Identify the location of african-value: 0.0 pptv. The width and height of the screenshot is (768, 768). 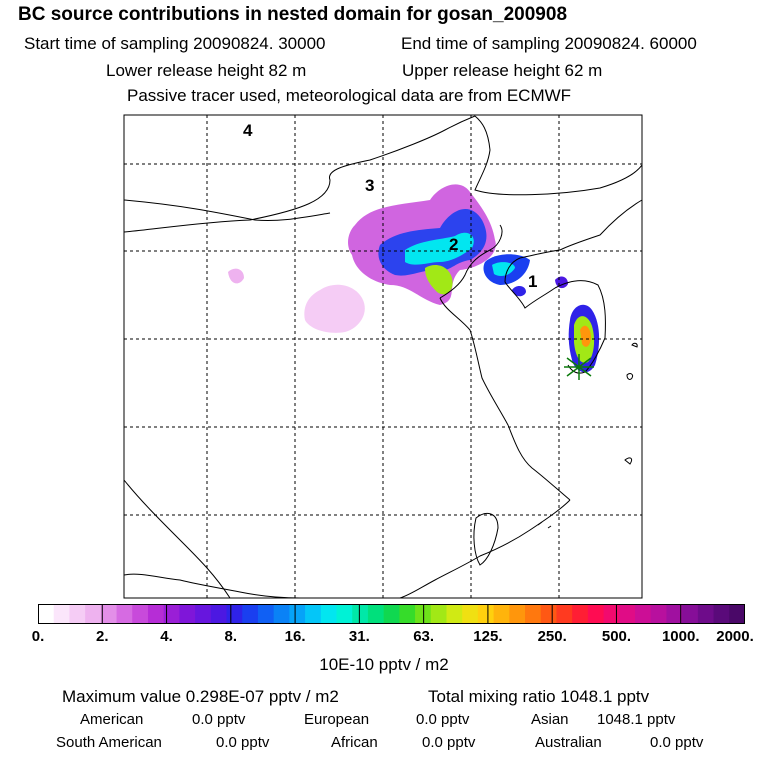
(449, 742).